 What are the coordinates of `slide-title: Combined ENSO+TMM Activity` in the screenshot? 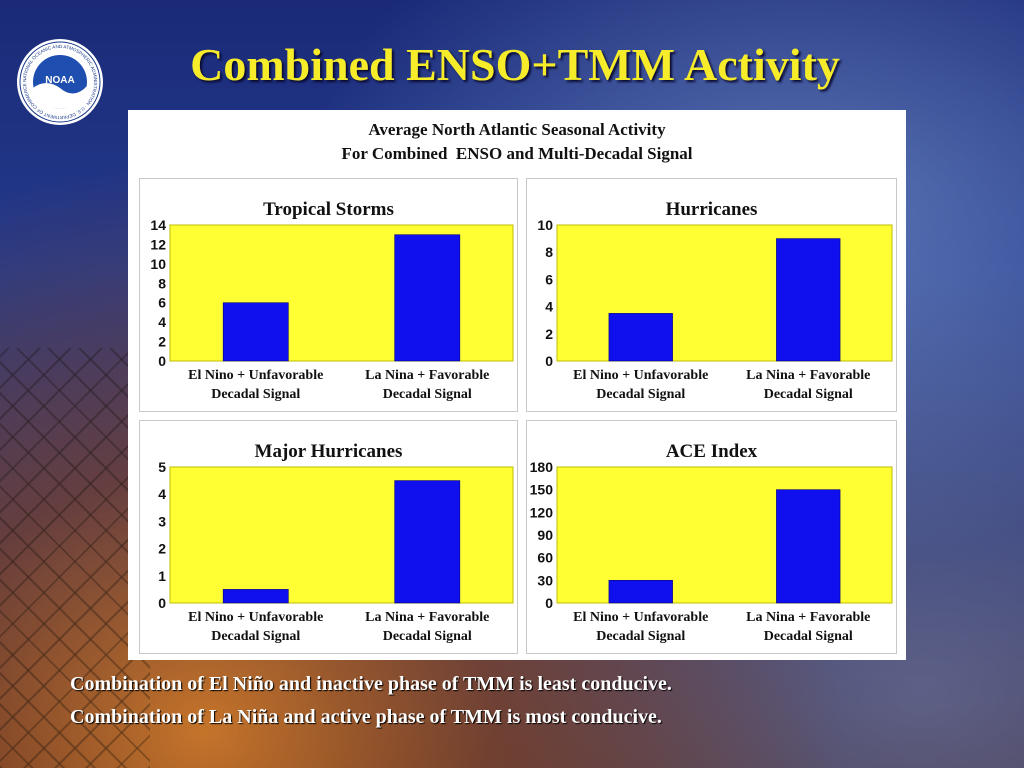 It's located at (515, 64).